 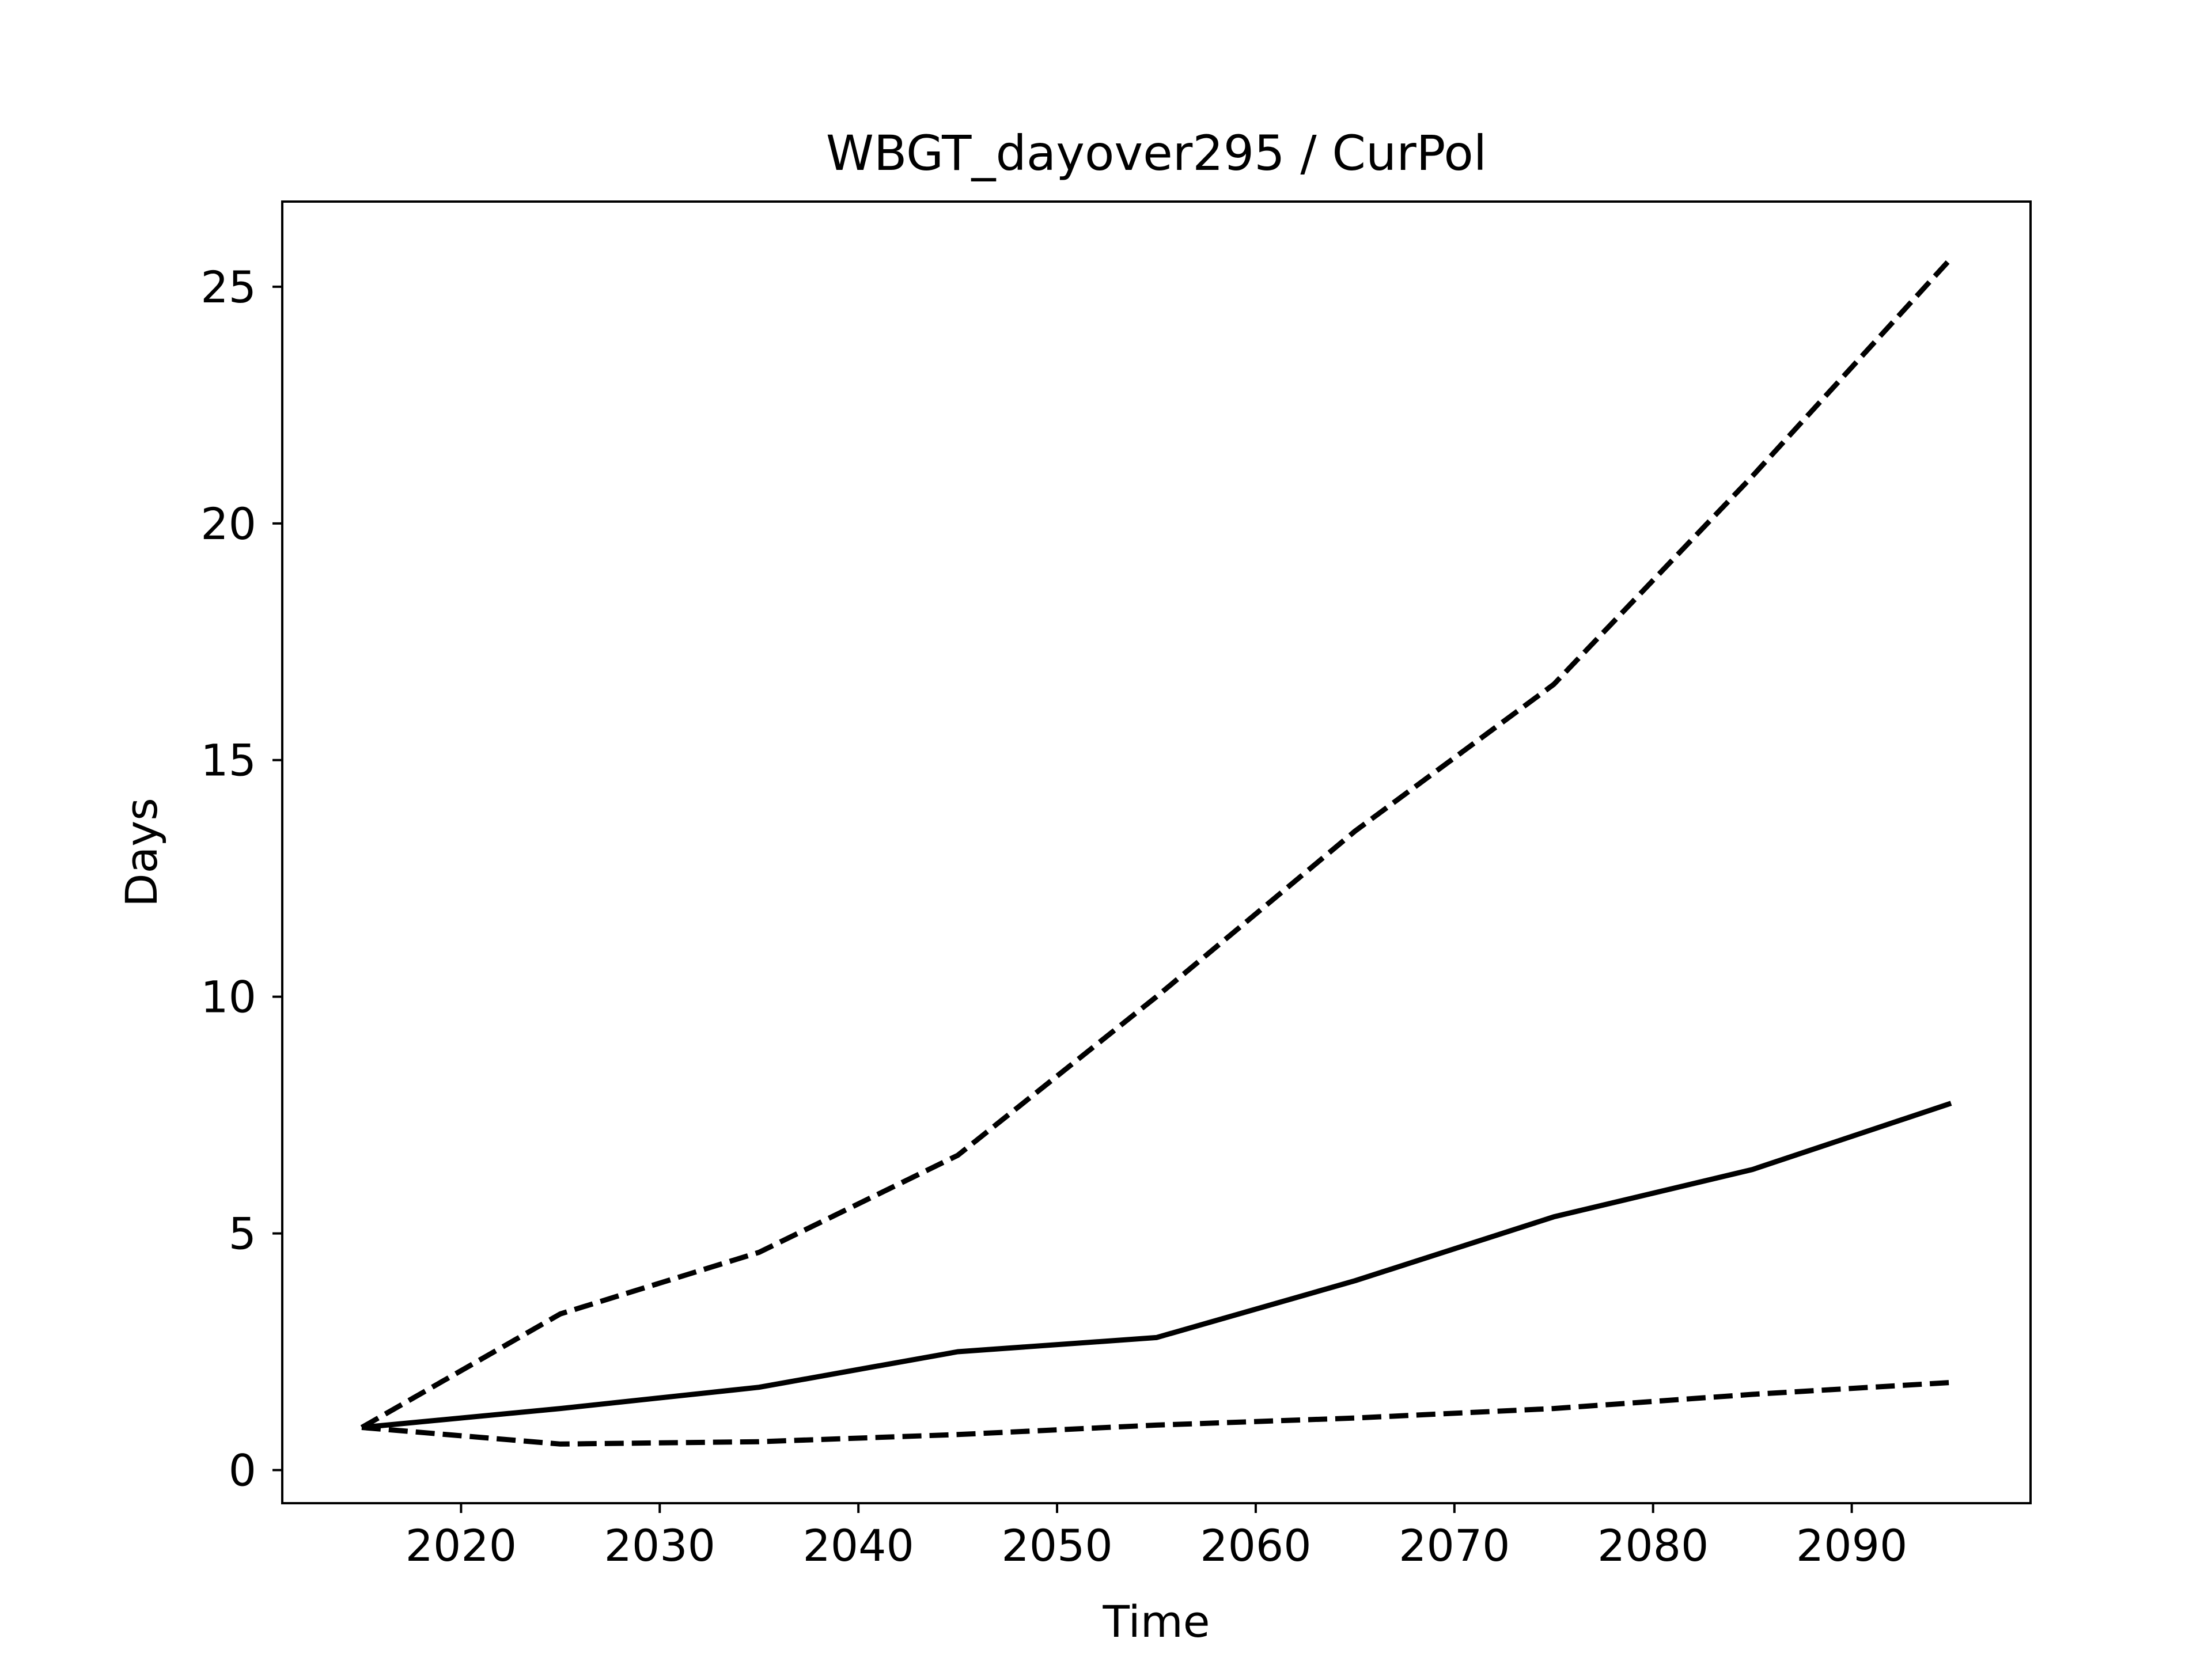 What do you see at coordinates (1255, 1545) in the screenshot?
I see `x-tick-label: 2060` at bounding box center [1255, 1545].